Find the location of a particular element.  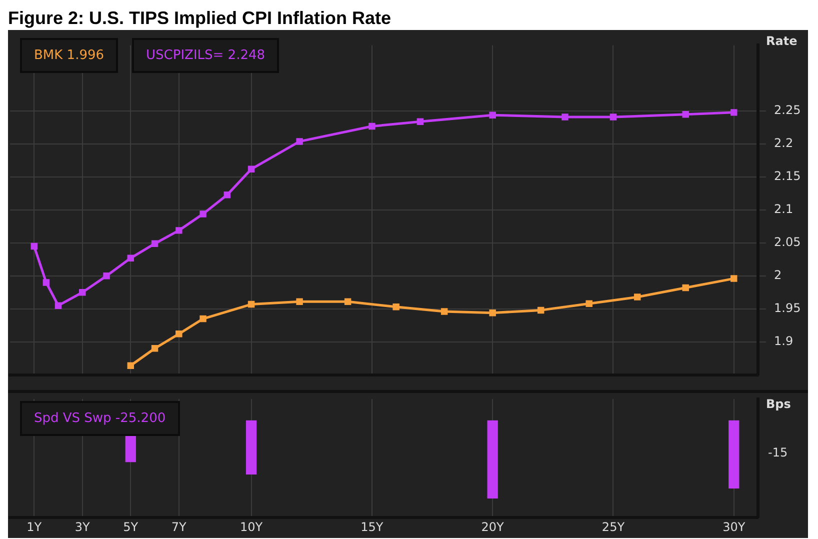

y-tick-label: 1.95 is located at coordinates (787, 308).